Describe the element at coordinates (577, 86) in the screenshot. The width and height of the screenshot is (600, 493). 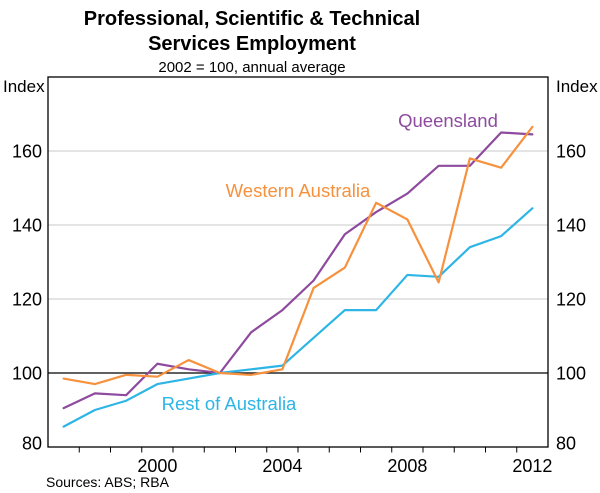
I see `y-axis-unit-label-right: Index` at that location.